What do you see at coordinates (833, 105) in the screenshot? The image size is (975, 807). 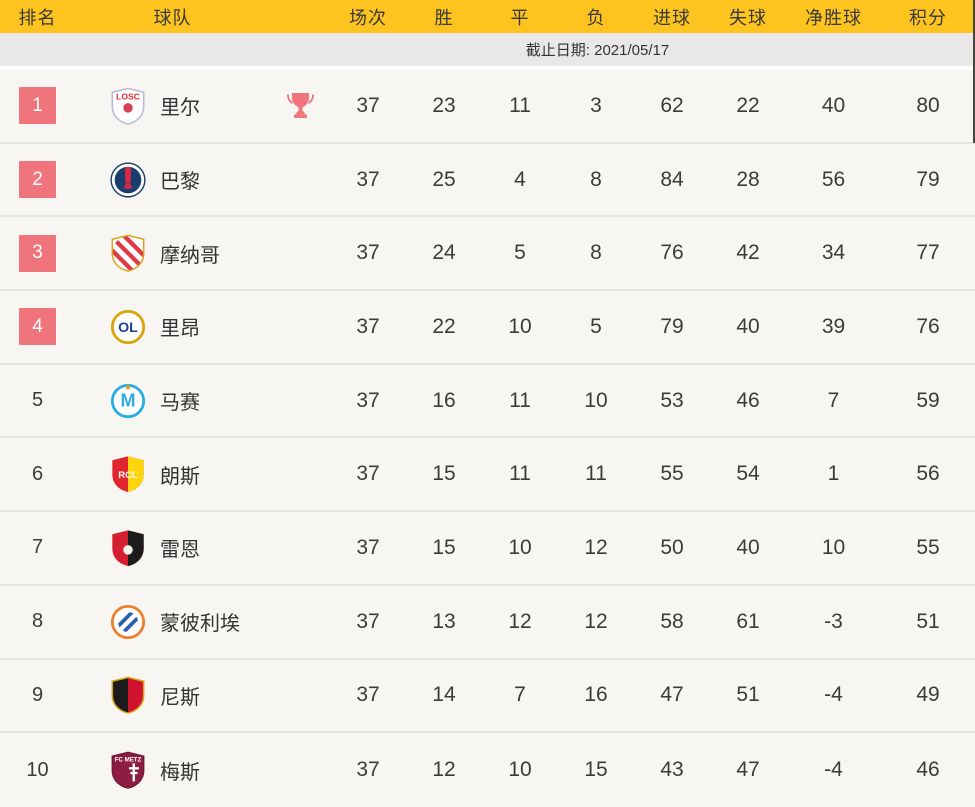 I see `cell-goal-diff: 40` at bounding box center [833, 105].